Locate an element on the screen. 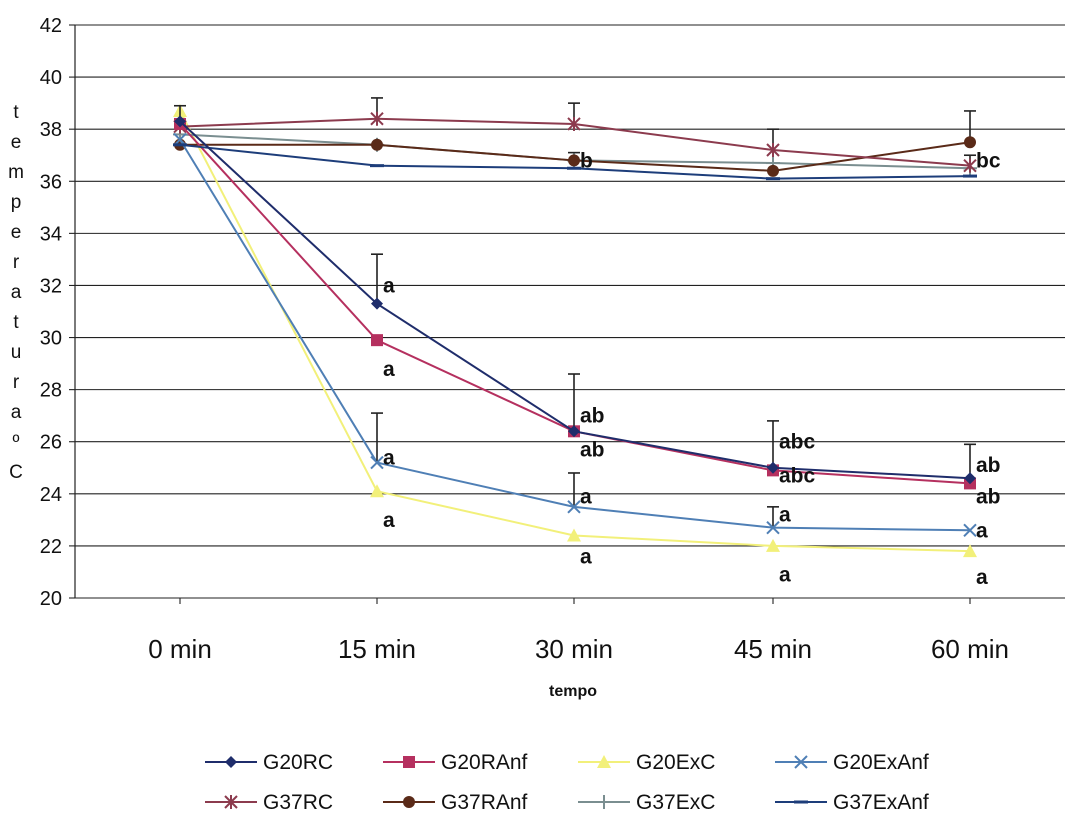 The height and width of the screenshot is (819, 1065). legend-label: G20ExC is located at coordinates (675, 762).